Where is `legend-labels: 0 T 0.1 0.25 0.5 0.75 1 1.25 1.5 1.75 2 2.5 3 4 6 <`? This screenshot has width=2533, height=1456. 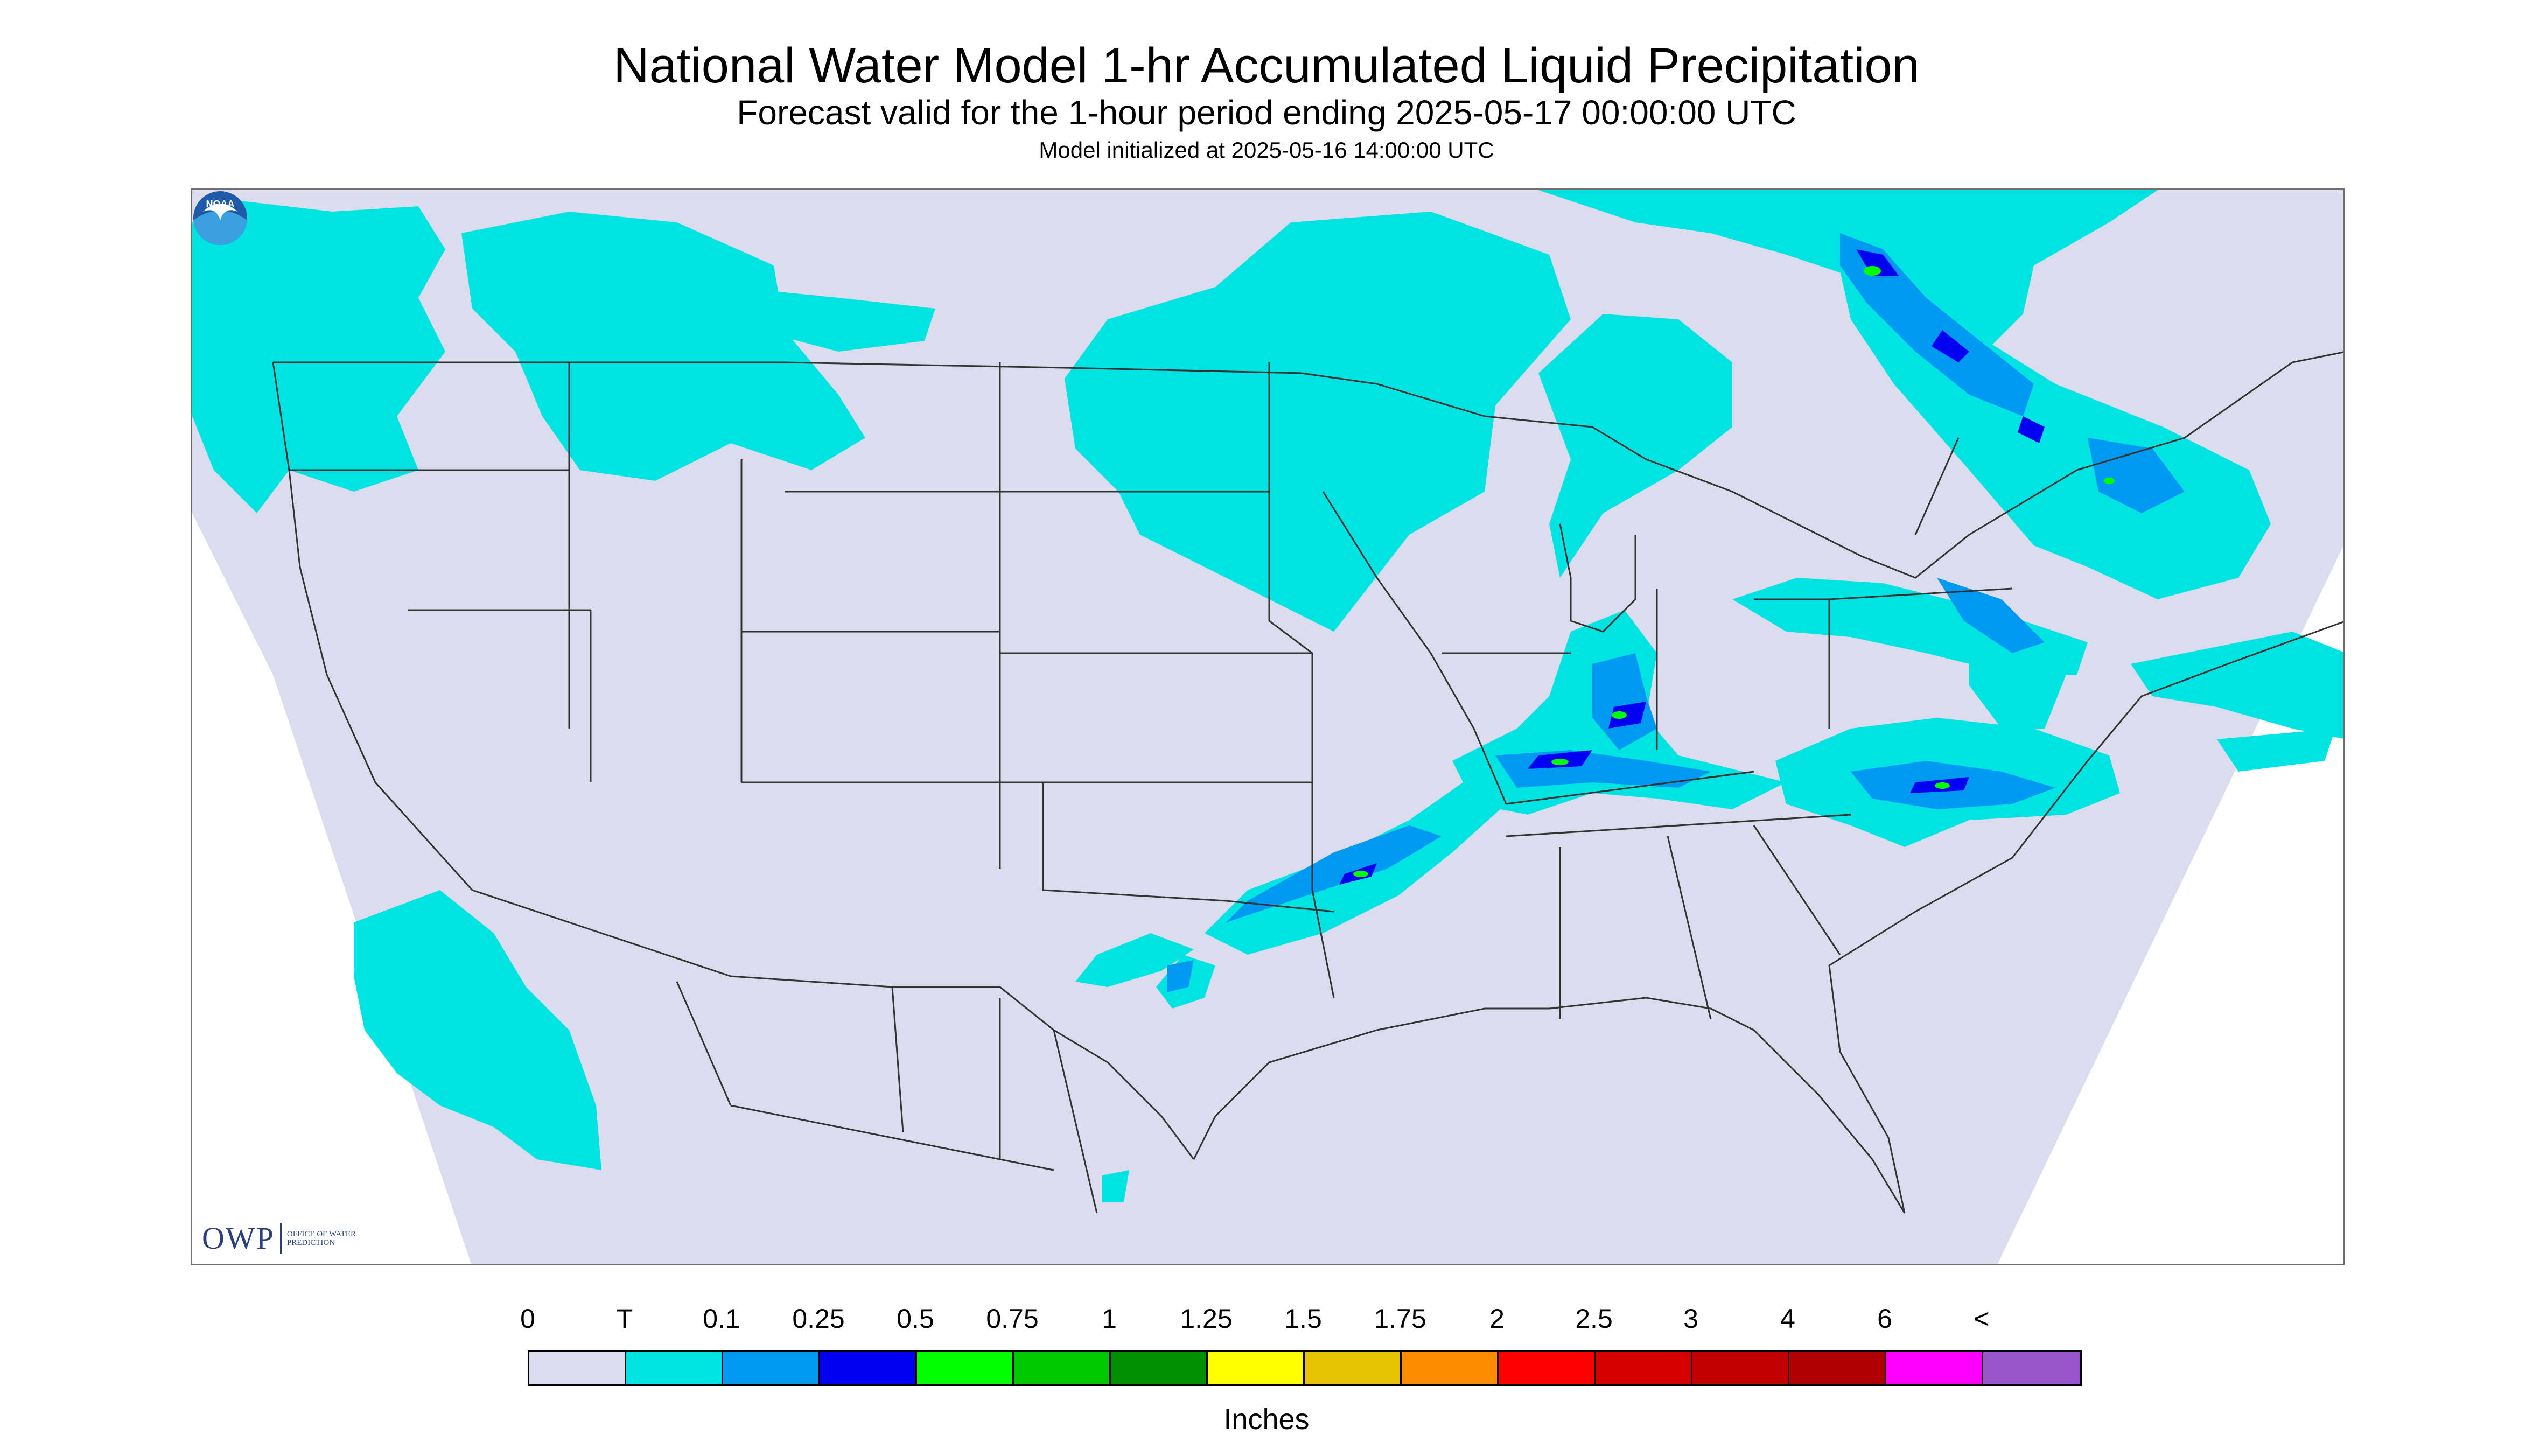 legend-labels: 0 T 0.1 0.25 0.5 0.75 1 1.25 1.5 1.75 2 2.5 3 4 6 < is located at coordinates (1266, 1322).